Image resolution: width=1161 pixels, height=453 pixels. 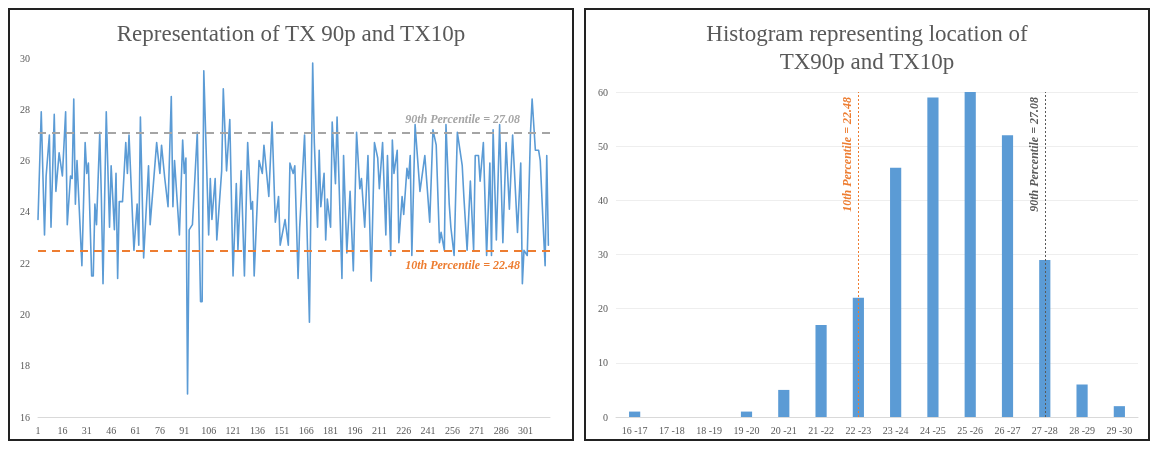 I want to click on x-tick-label: 271, so click(x=477, y=430).